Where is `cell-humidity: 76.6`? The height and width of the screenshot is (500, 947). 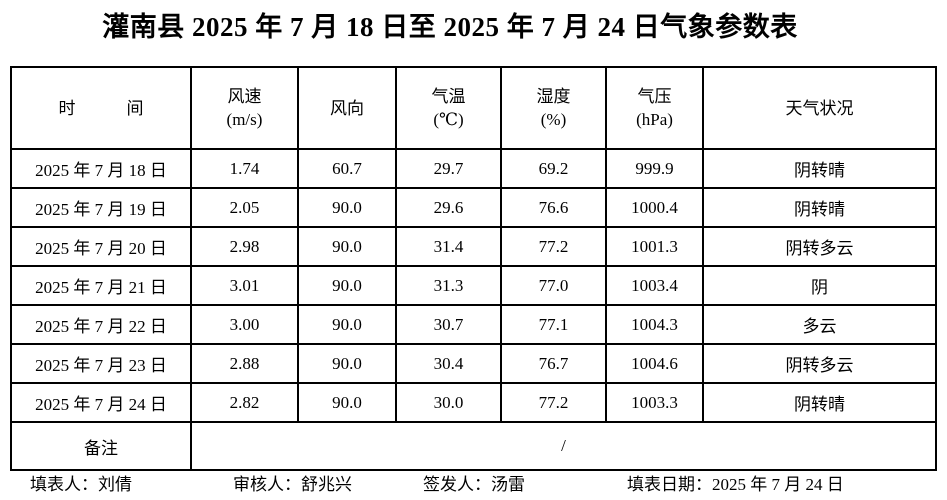 cell-humidity: 76.6 is located at coordinates (553, 207).